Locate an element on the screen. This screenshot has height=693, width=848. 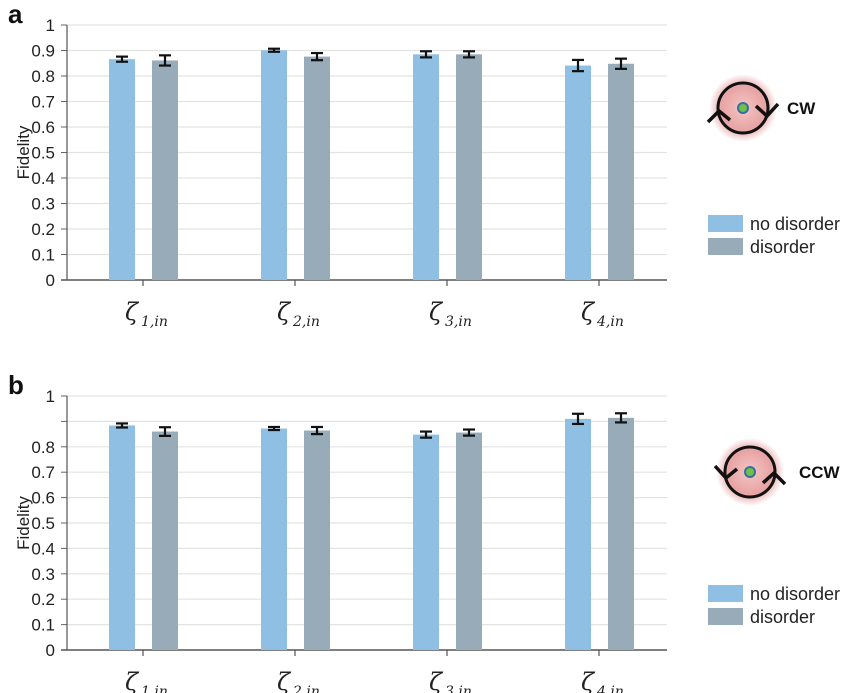
panel-label: b is located at coordinates (16, 385).